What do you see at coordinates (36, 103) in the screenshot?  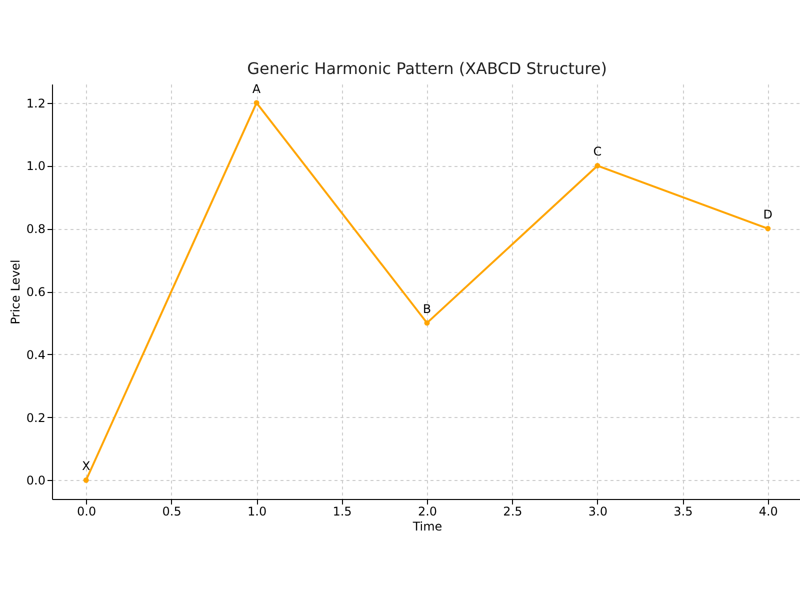 I see `y-tick-label: 1.2` at bounding box center [36, 103].